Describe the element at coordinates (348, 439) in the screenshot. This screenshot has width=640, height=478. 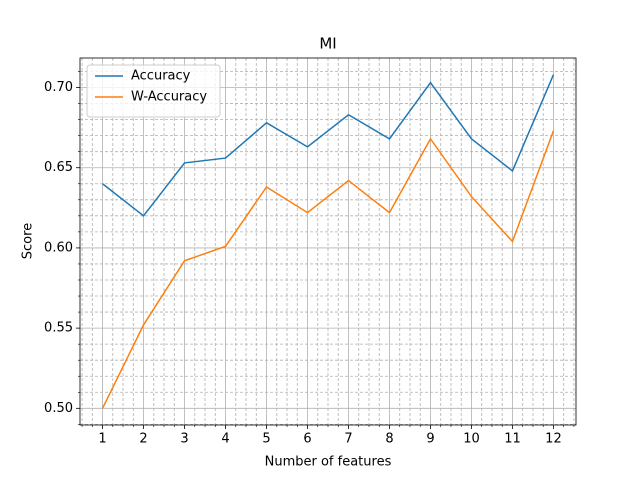
I see `x-tick-label: 7` at that location.